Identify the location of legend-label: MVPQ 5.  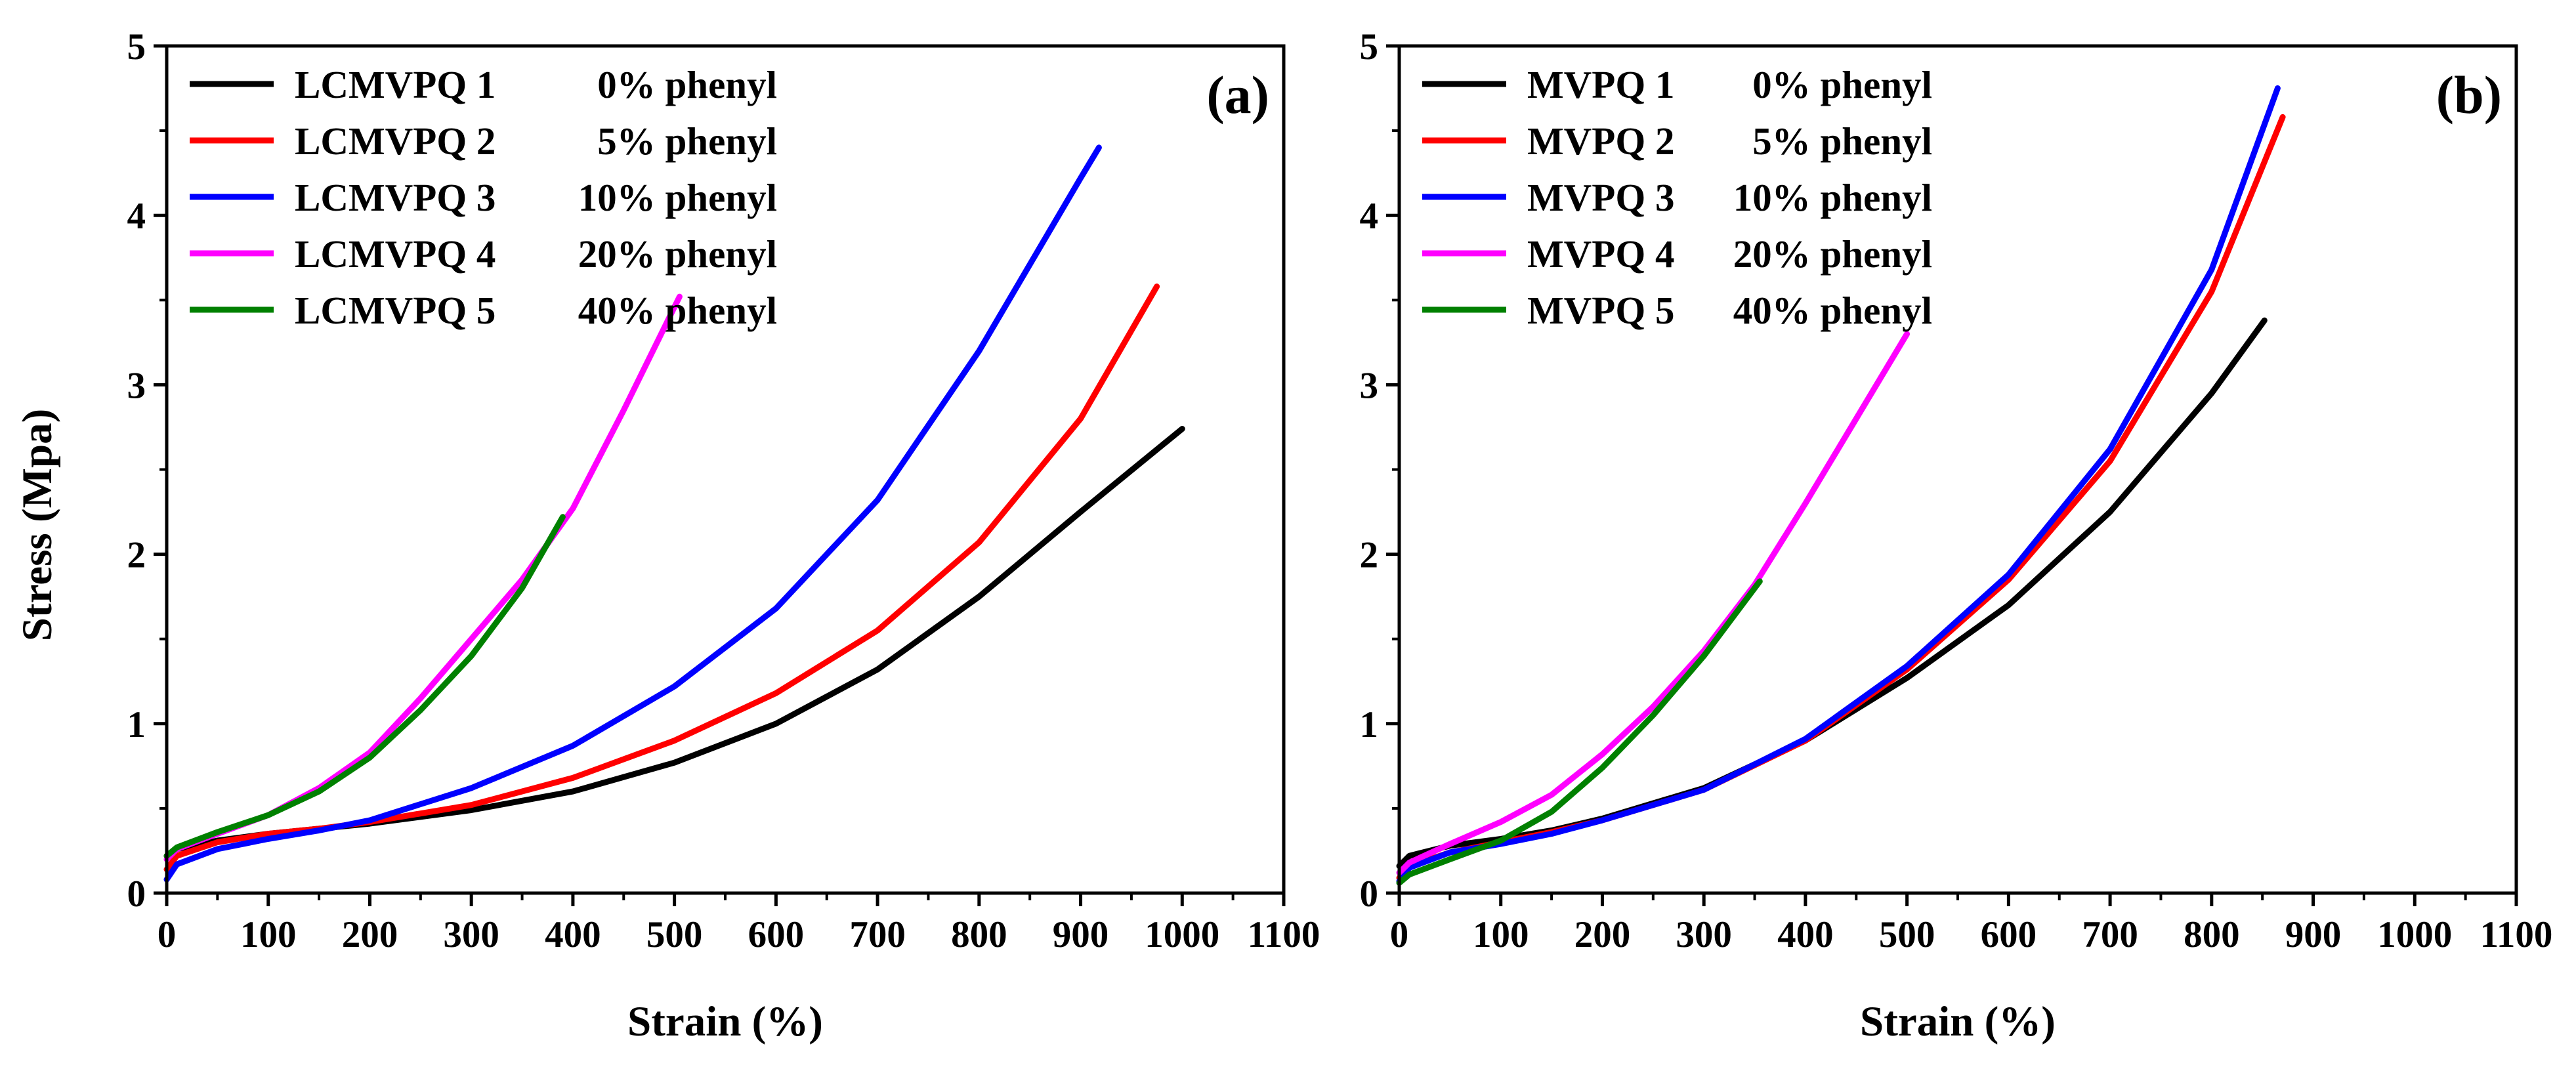
(1600, 310).